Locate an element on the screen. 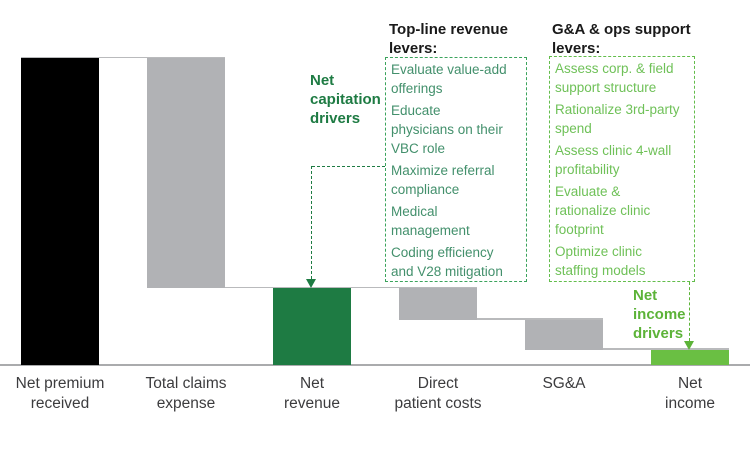 The height and width of the screenshot is (473, 750). lever-item: Assess clinic 4-wall profitability is located at coordinates (613, 160).